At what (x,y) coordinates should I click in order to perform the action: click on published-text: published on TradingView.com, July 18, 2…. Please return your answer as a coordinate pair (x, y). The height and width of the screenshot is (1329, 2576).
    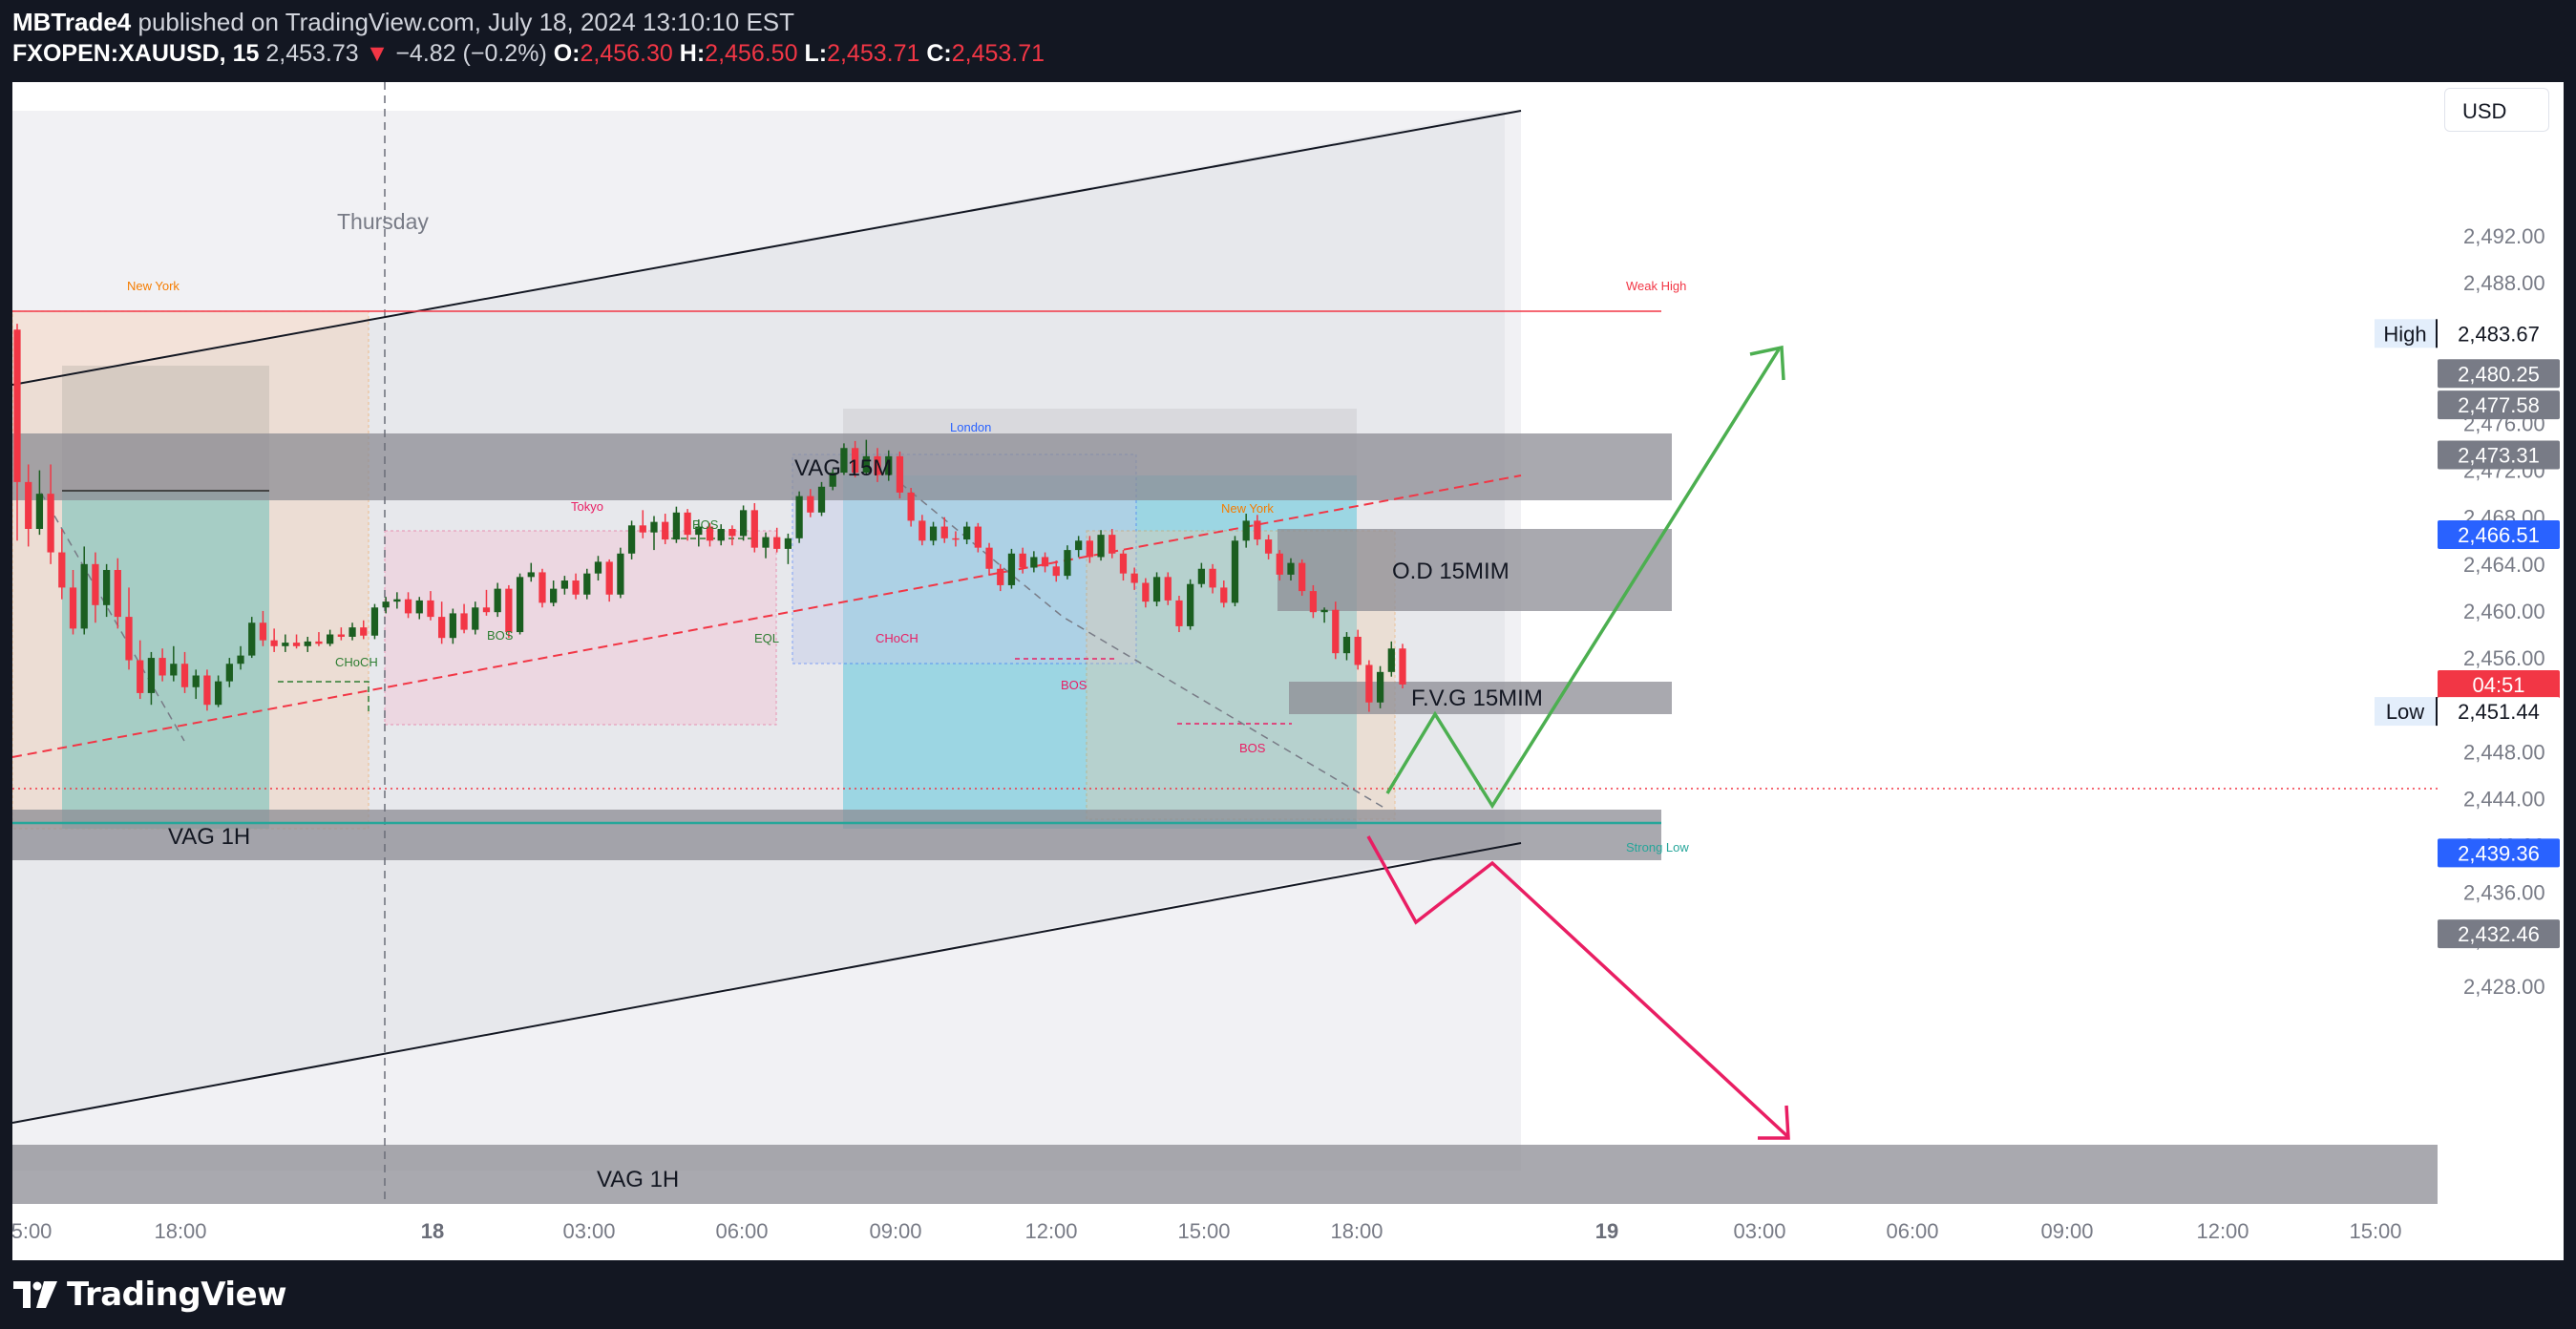
    Looking at the image, I should click on (466, 22).